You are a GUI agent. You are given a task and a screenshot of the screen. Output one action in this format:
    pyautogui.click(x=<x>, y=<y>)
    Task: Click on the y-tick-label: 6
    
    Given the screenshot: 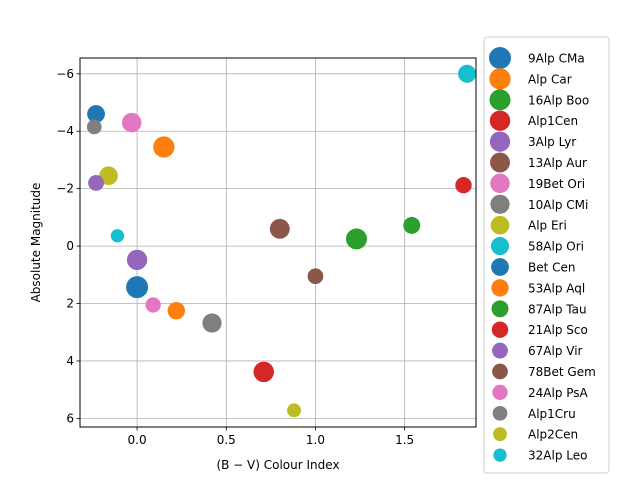 What is the action you would take?
    pyautogui.click(x=70, y=418)
    